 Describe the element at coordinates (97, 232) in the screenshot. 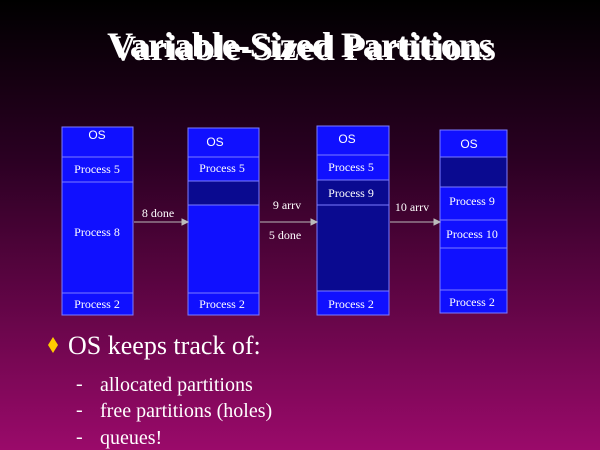

I see `block-label: Process 8` at that location.